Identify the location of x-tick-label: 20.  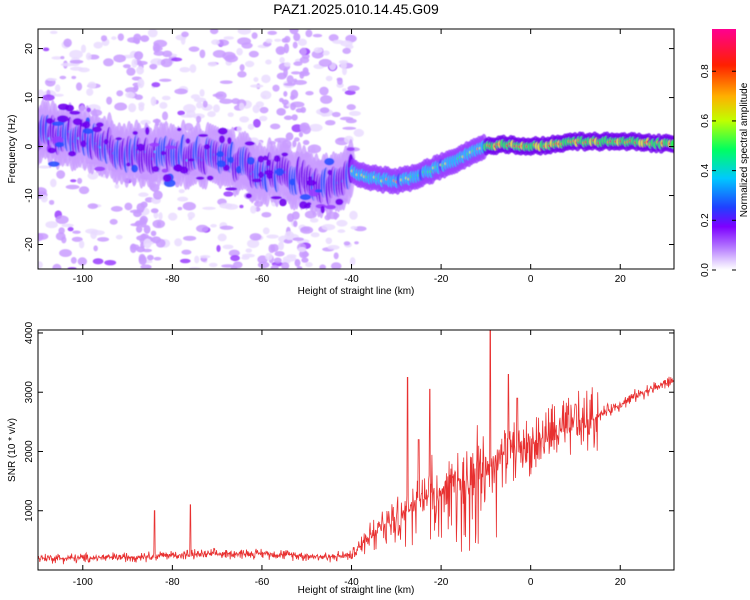
(621, 279).